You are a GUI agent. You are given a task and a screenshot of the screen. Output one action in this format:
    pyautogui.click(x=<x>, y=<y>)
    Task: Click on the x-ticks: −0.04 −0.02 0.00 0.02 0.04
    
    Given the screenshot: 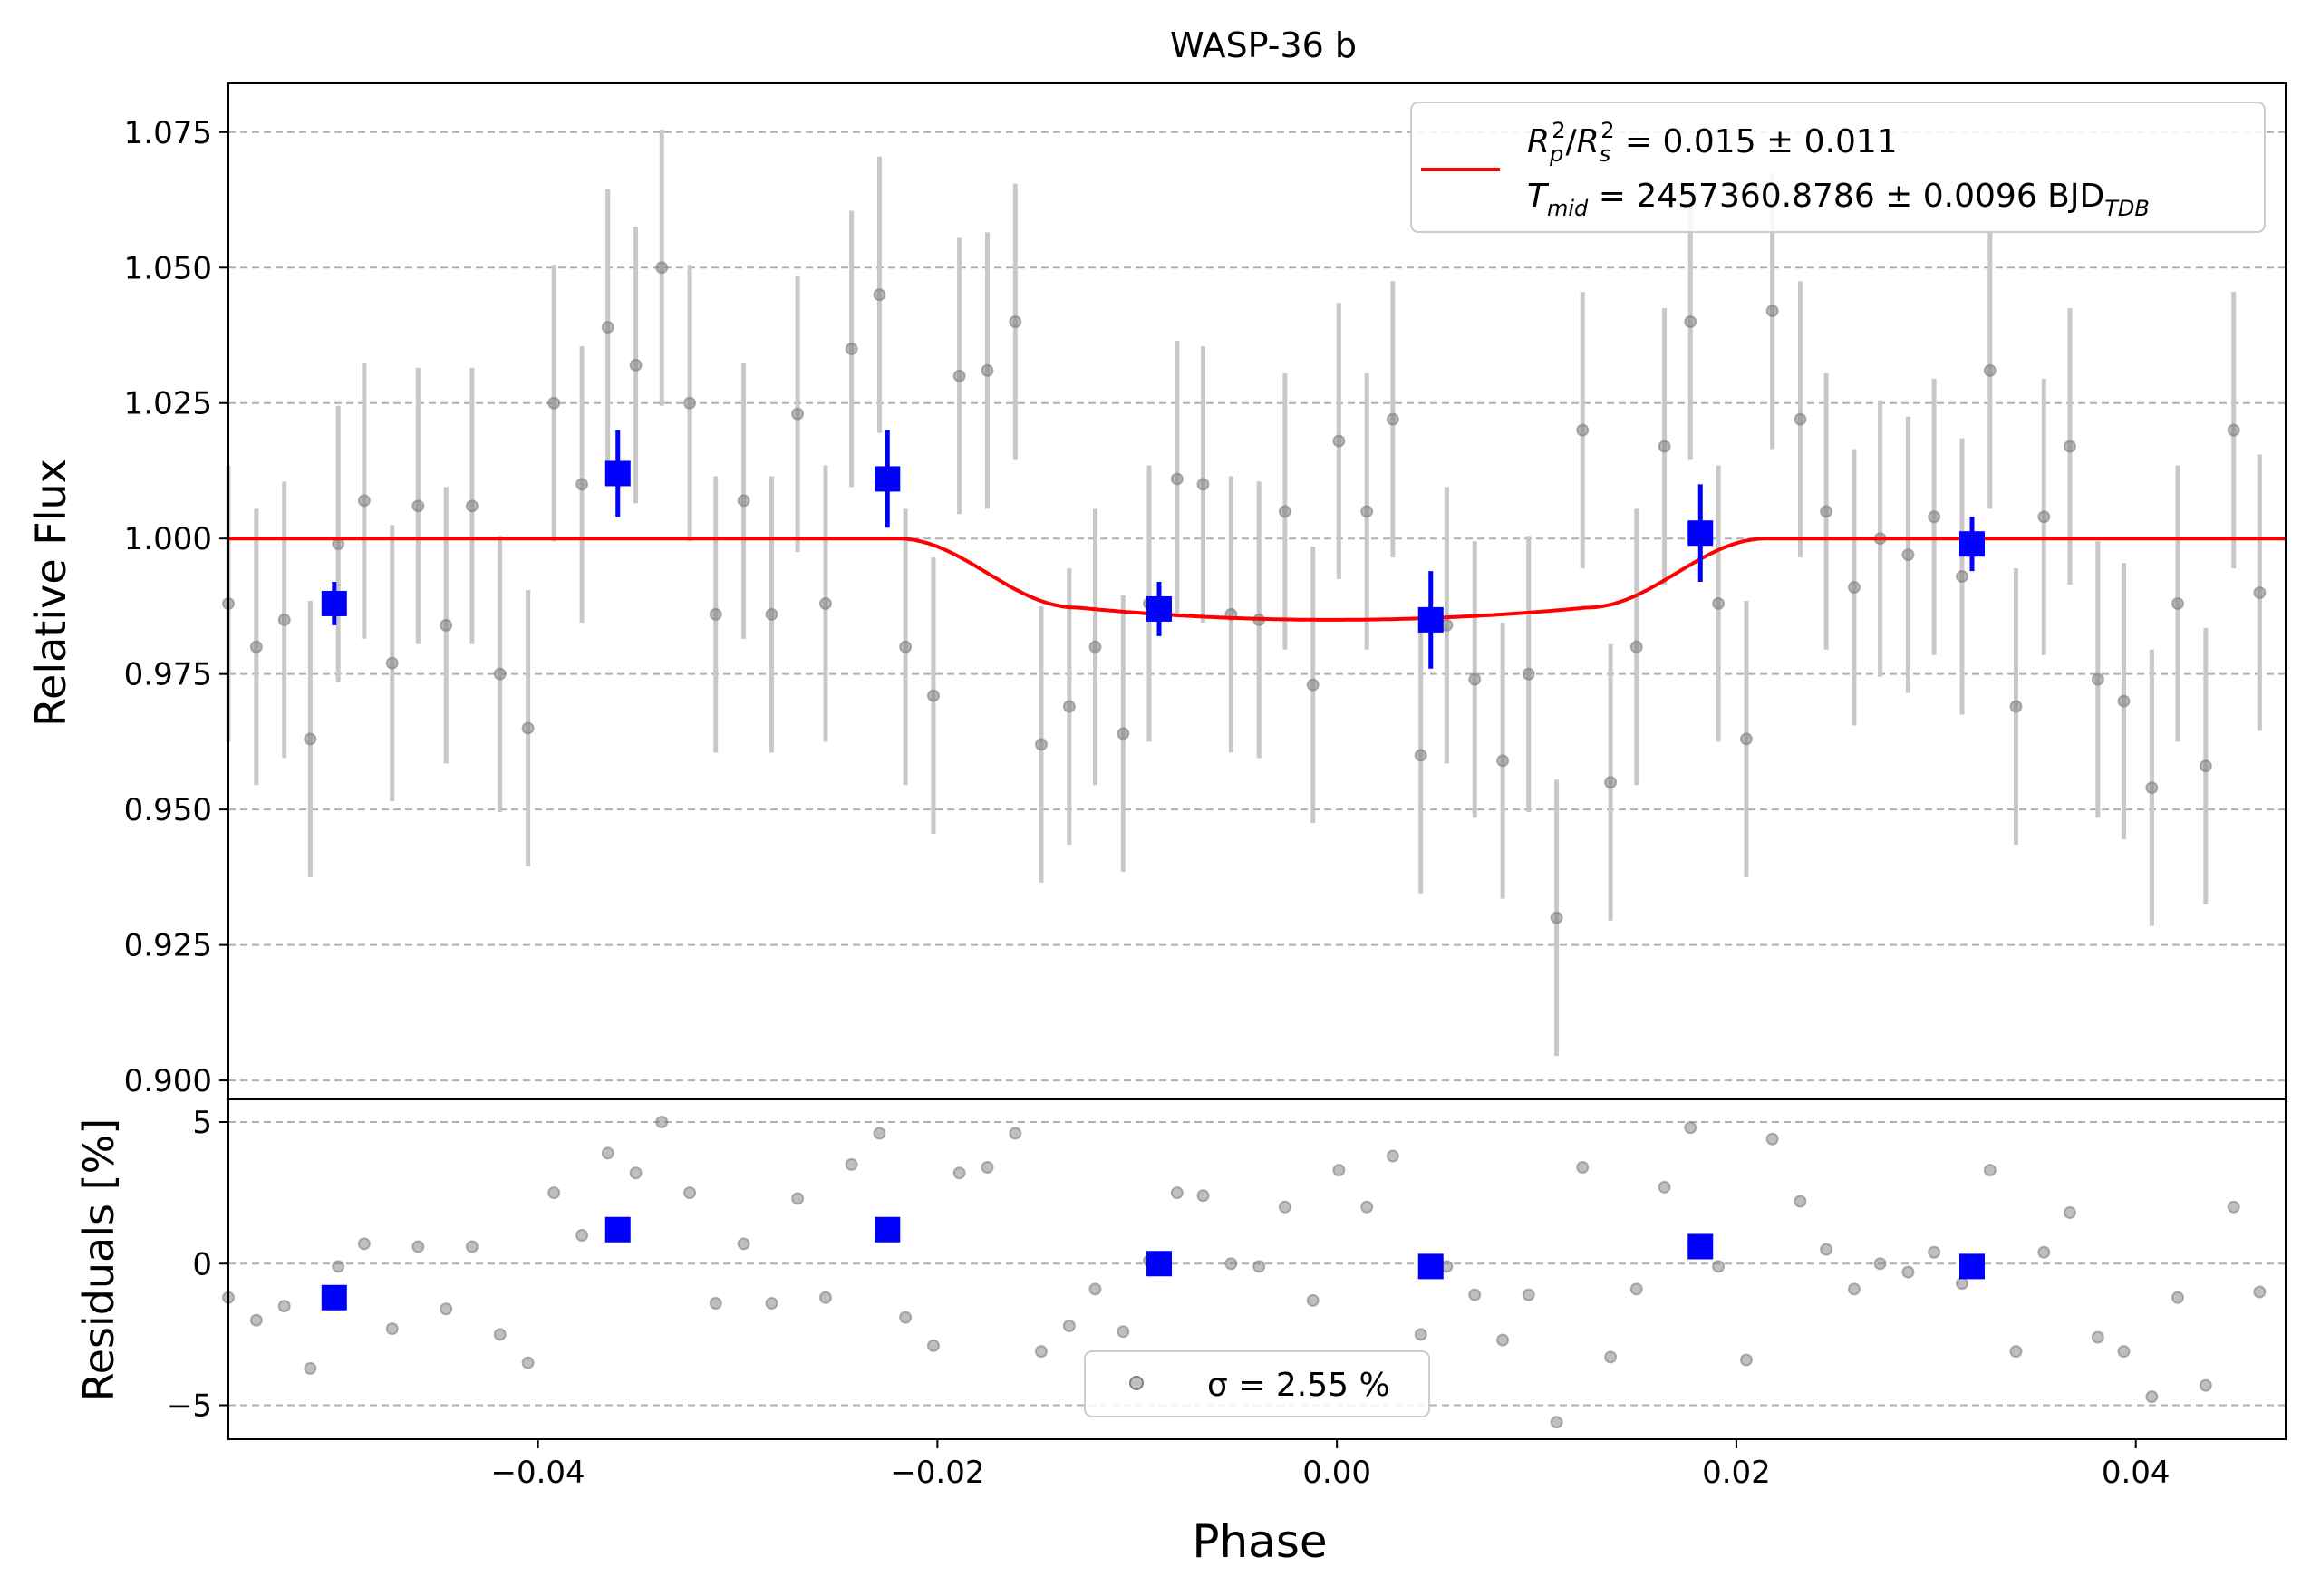 What is the action you would take?
    pyautogui.click(x=1331, y=1465)
    